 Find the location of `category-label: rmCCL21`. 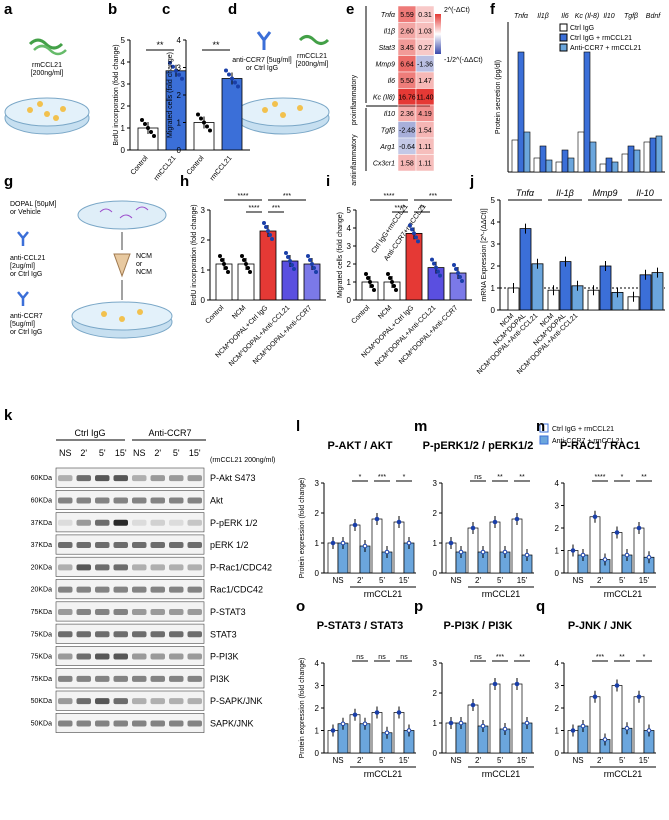

category-label: rmCCL21 is located at coordinates (221, 169).